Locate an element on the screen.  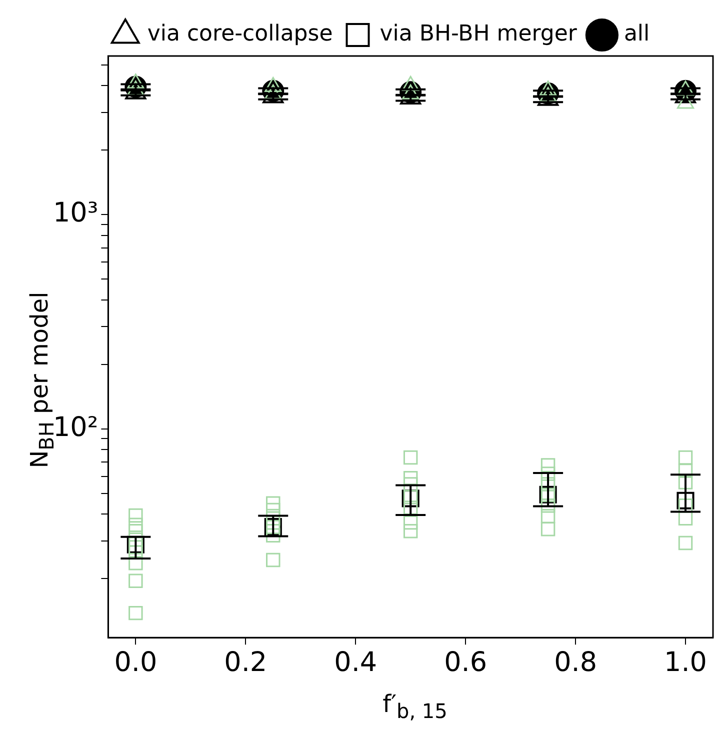
x-tick-label: 0.4 is located at coordinates (356, 662).